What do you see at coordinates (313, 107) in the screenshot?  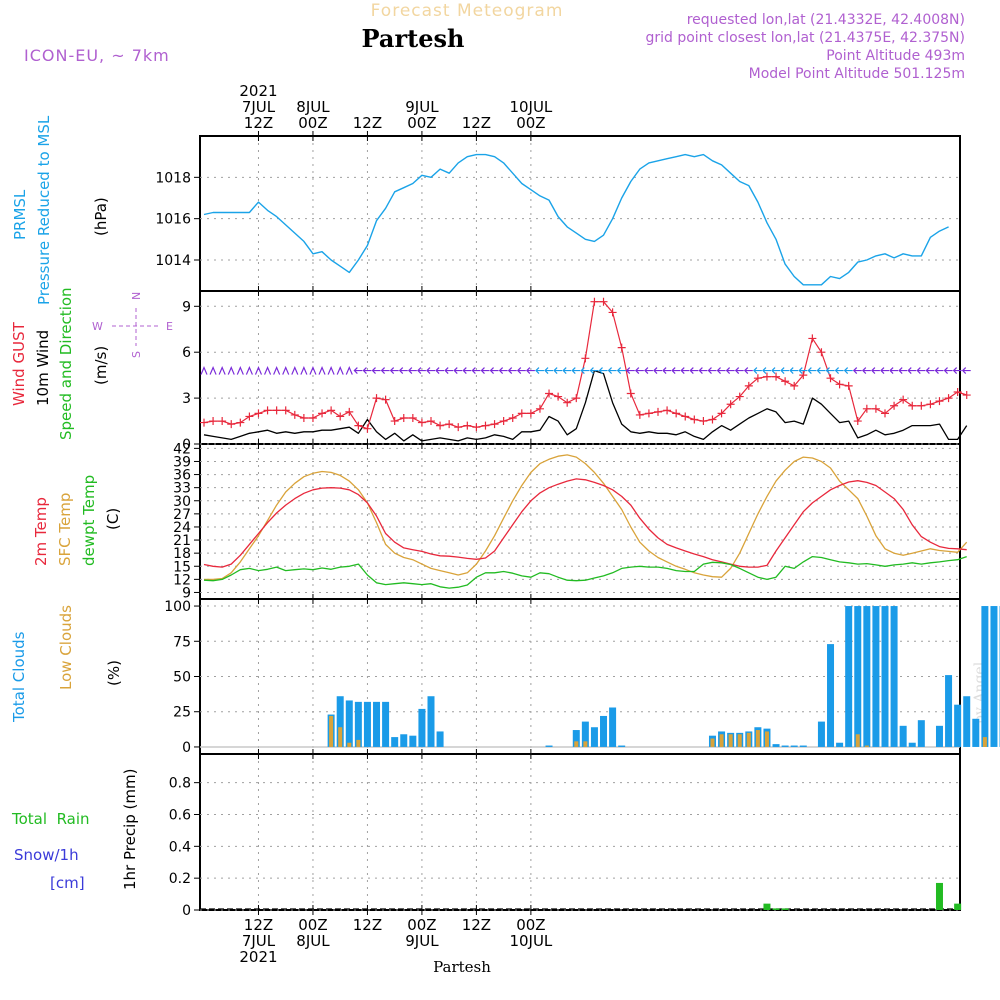 I see `top-time-label: 8JUL` at bounding box center [313, 107].